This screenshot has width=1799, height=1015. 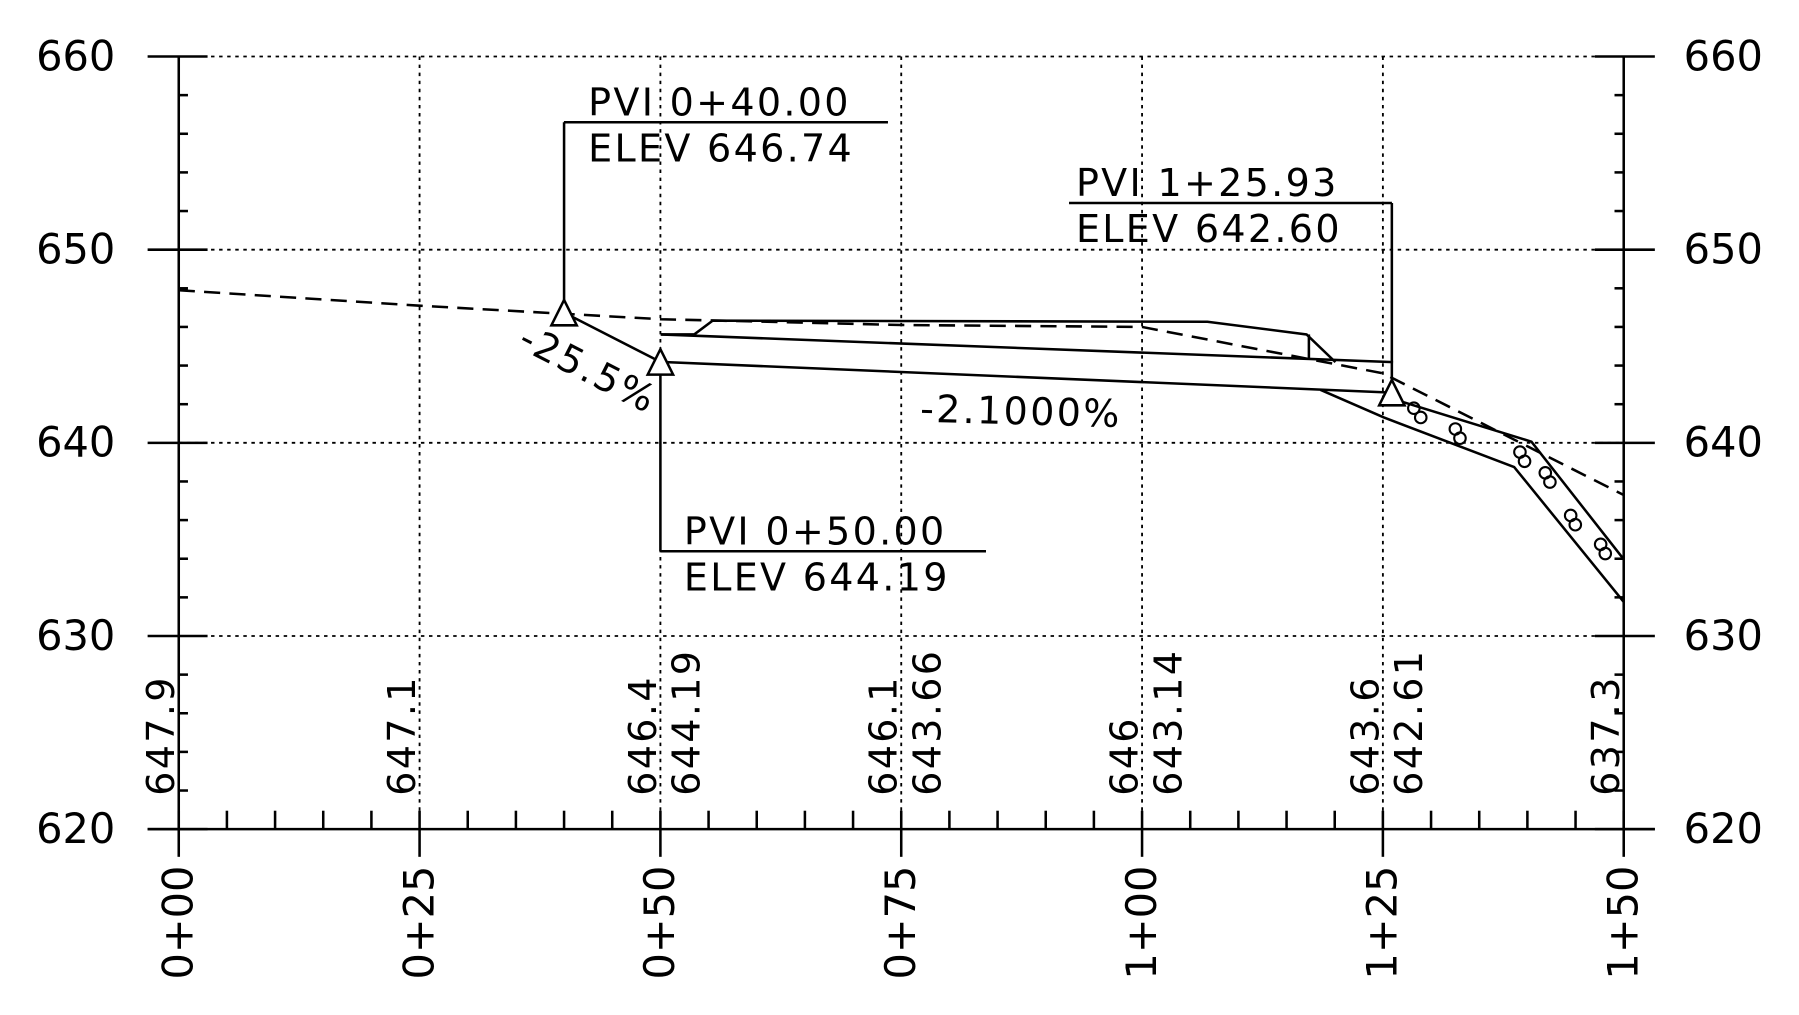 What do you see at coordinates (75, 55) in the screenshot?
I see `y-tick-label: 660` at bounding box center [75, 55].